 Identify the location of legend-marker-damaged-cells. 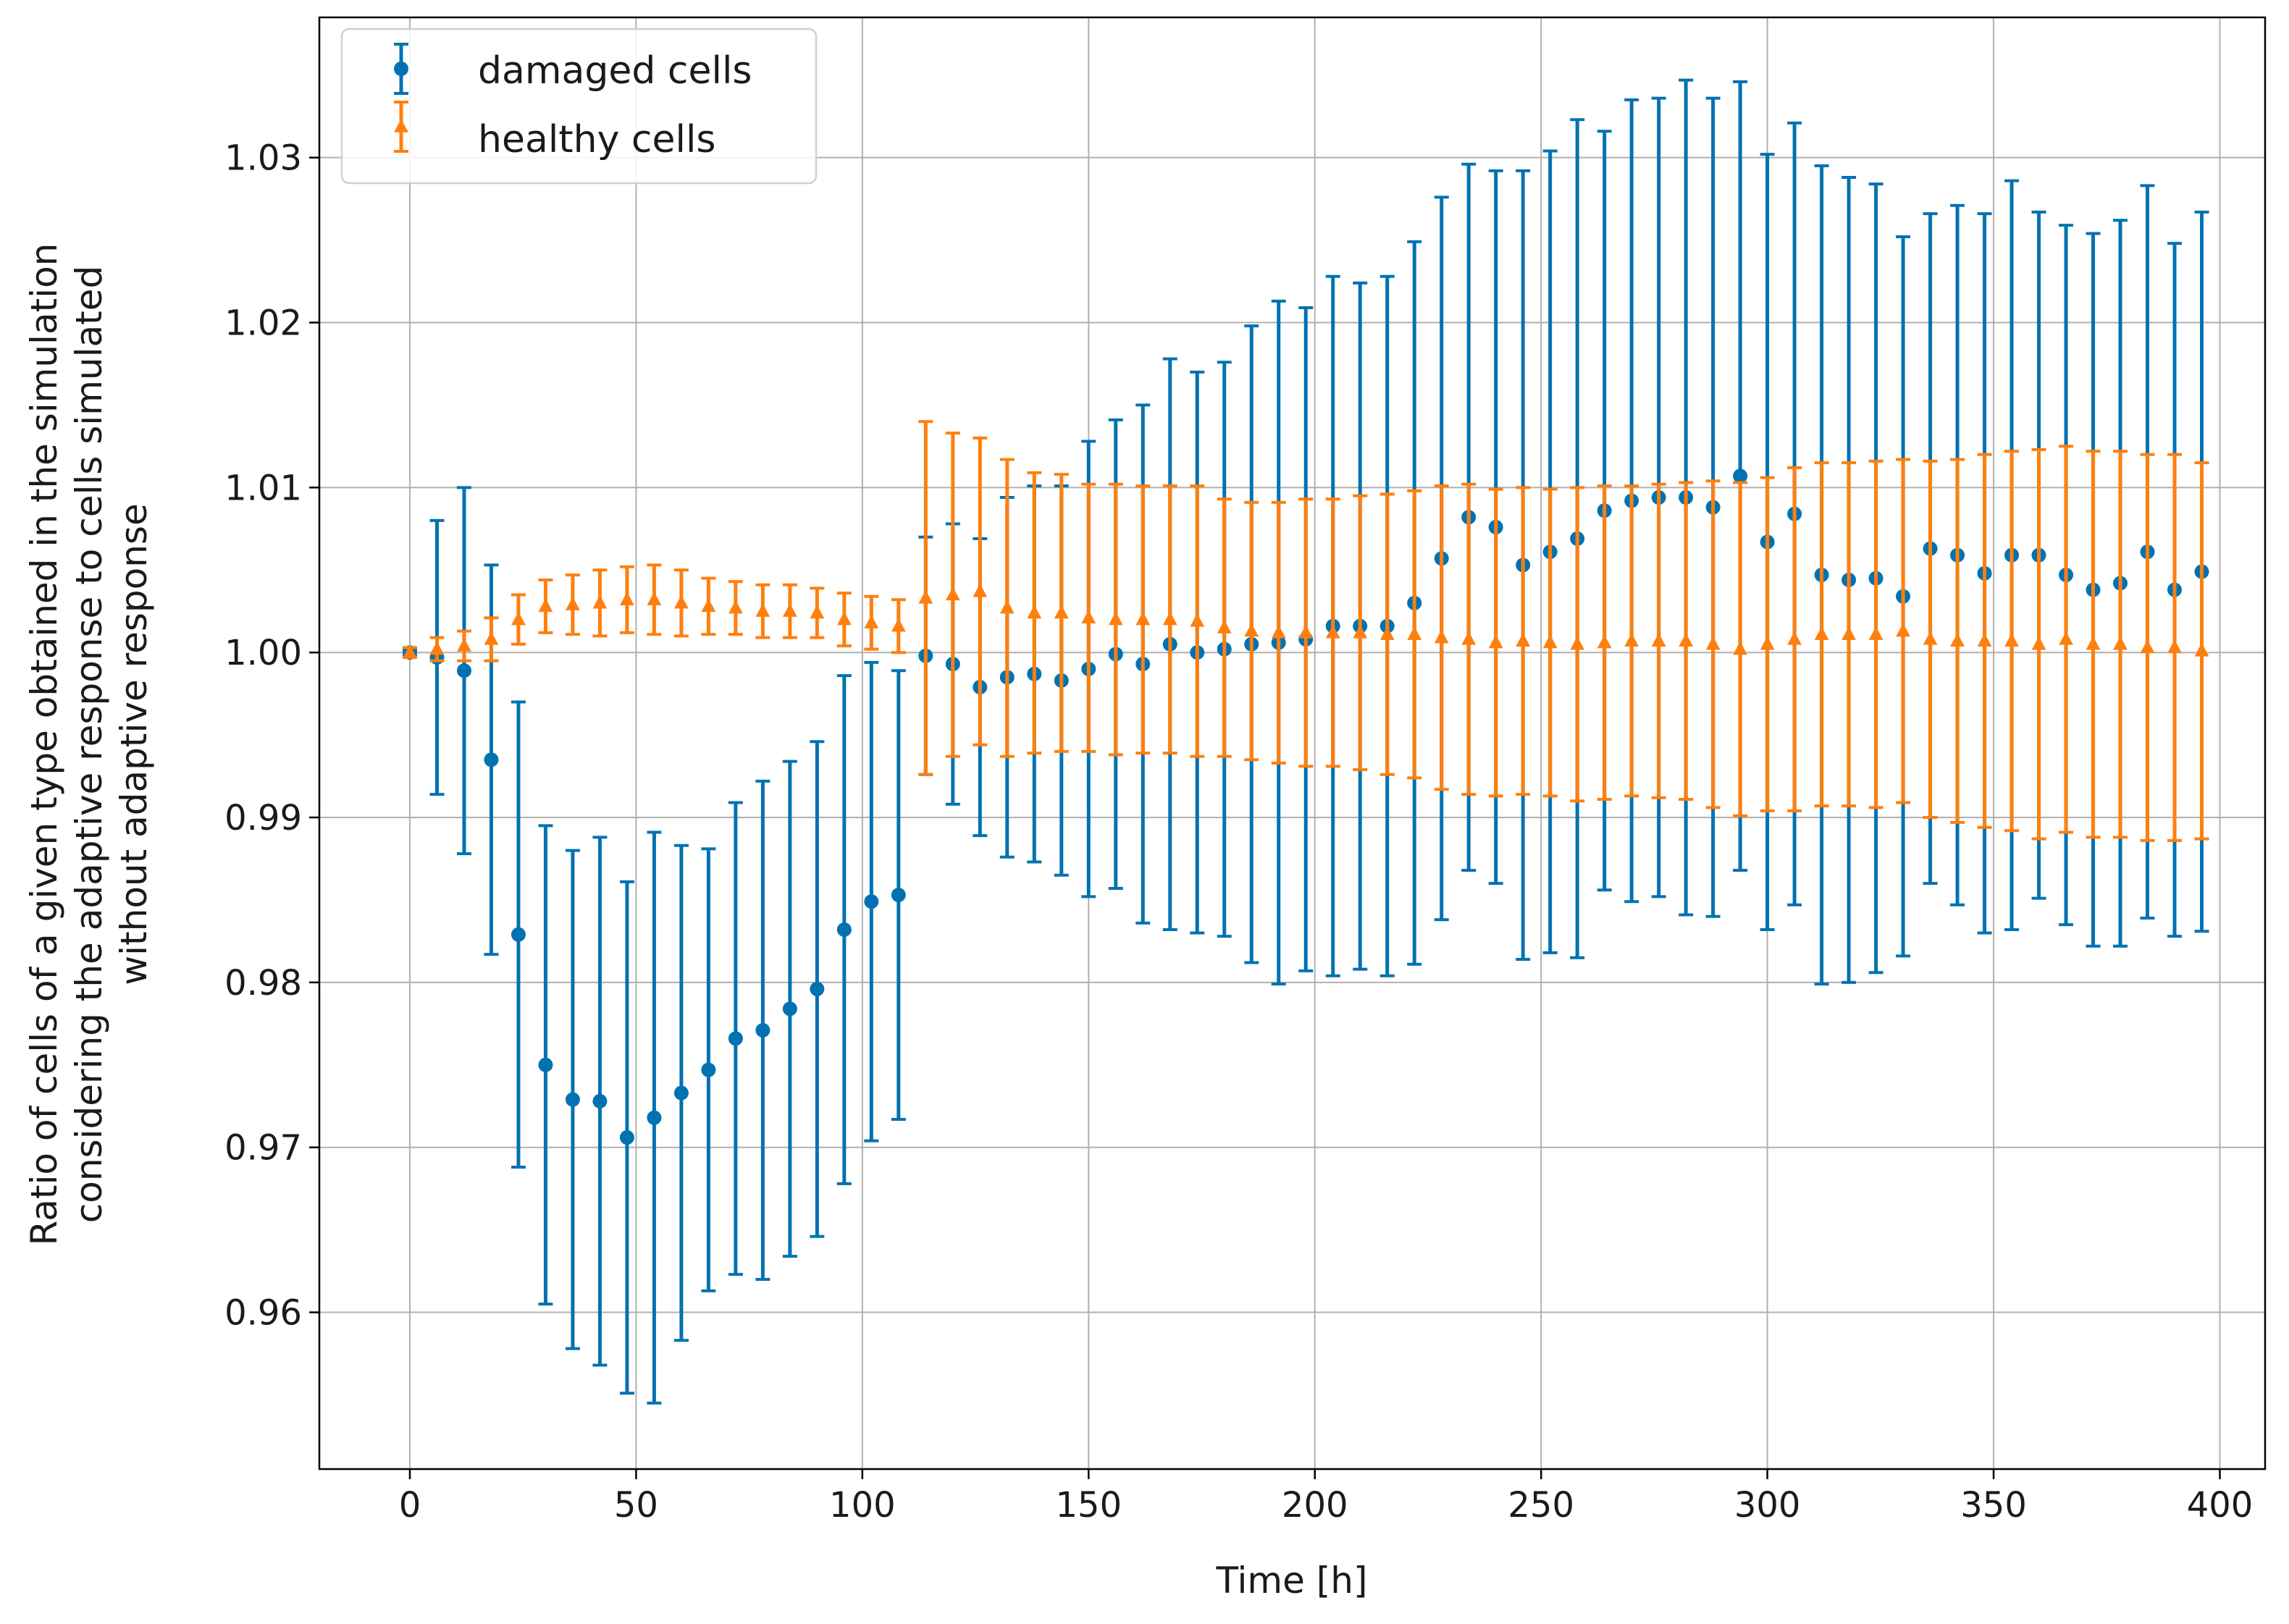
(401, 69).